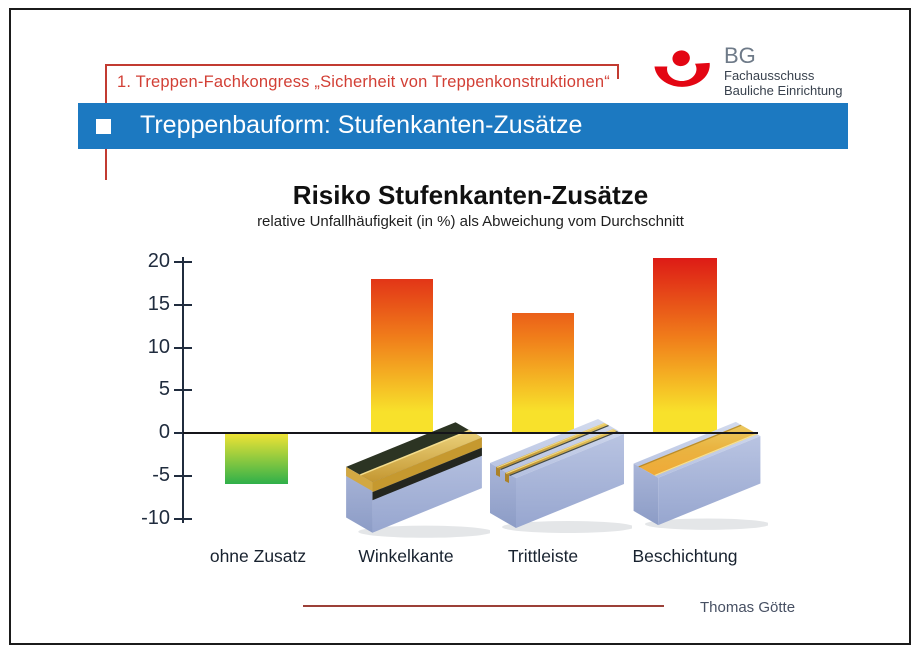  What do you see at coordinates (103, 126) in the screenshot?
I see `bullet-square-icon` at bounding box center [103, 126].